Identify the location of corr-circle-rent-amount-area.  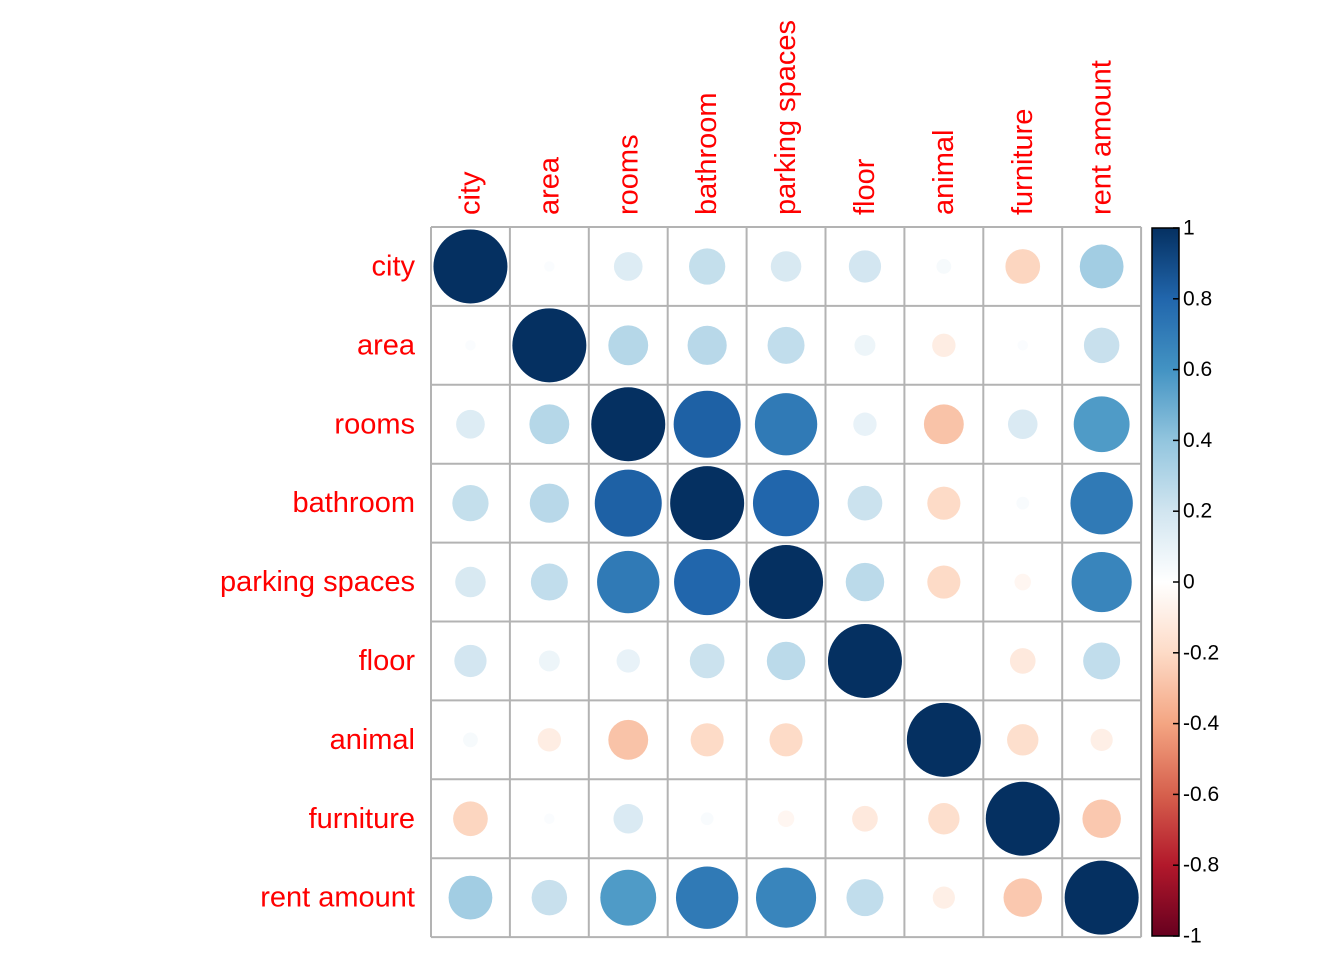
(549, 897).